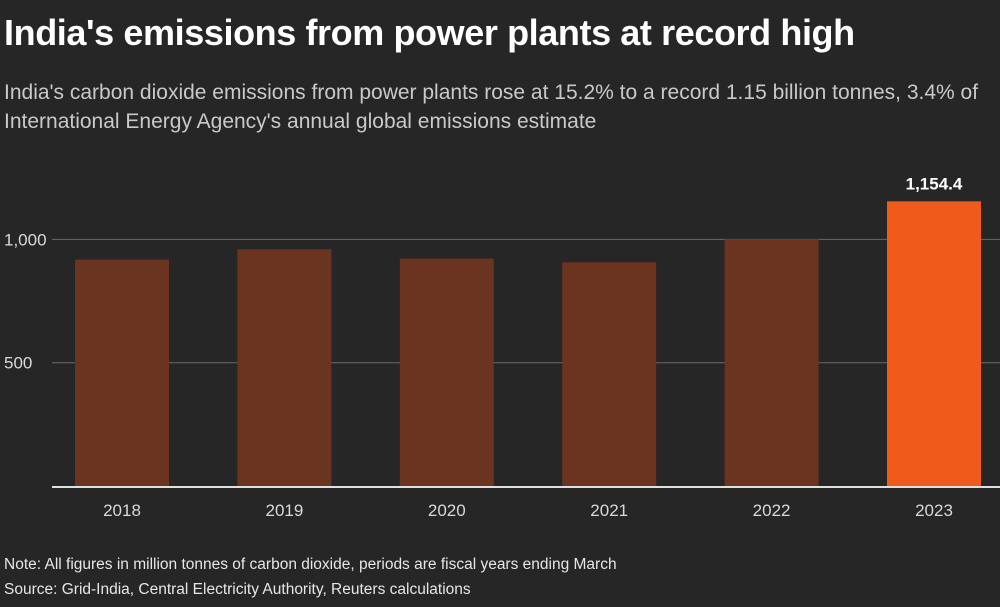 The width and height of the screenshot is (1000, 607). What do you see at coordinates (284, 510) in the screenshot?
I see `x-tick-label: 2019` at bounding box center [284, 510].